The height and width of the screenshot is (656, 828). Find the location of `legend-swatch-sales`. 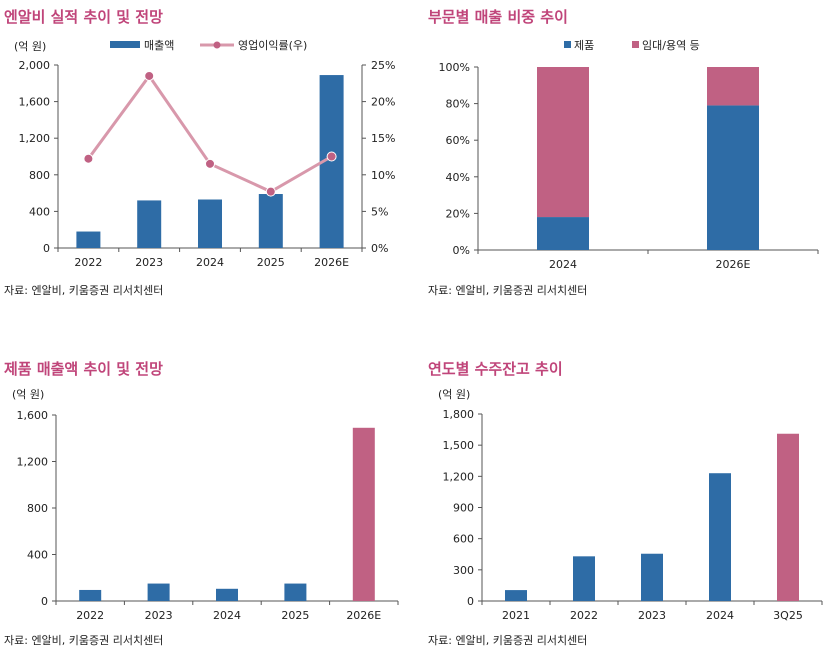

legend-swatch-sales is located at coordinates (125, 44).